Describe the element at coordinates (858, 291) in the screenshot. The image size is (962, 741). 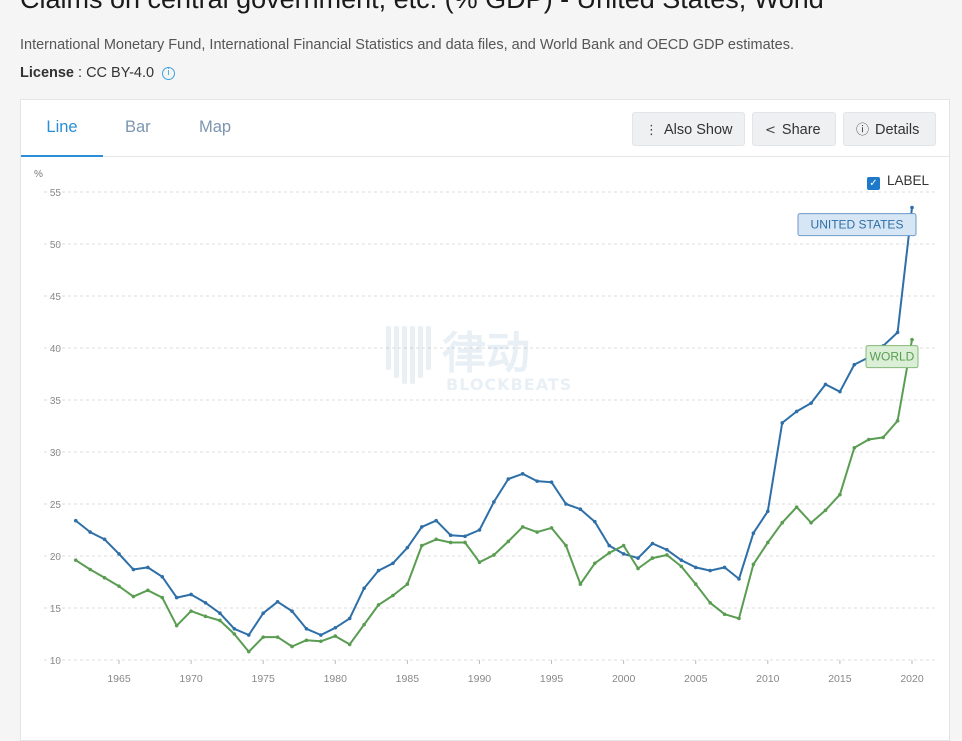
I see `series-labels: UNITED STATES WORLD` at that location.